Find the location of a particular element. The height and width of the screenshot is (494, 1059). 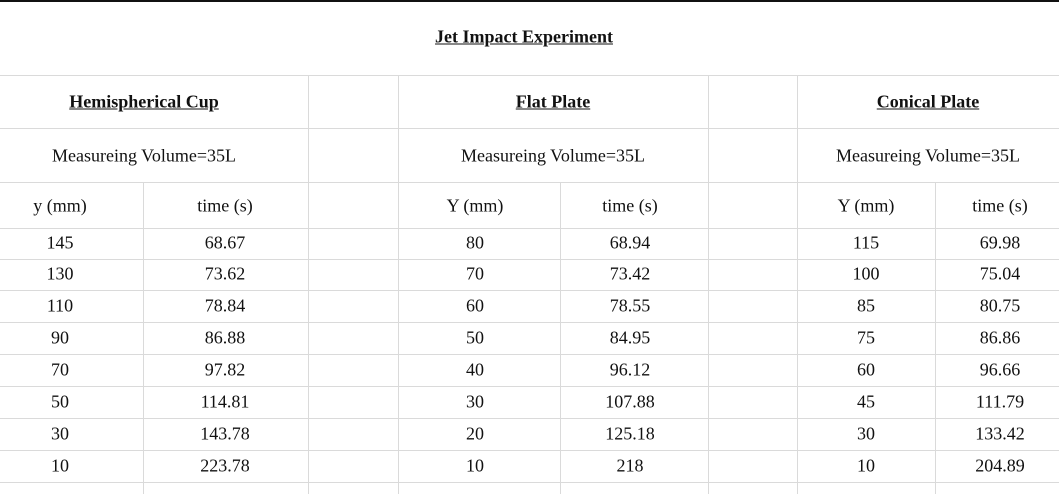

table-cell: 45 is located at coordinates (866, 401).